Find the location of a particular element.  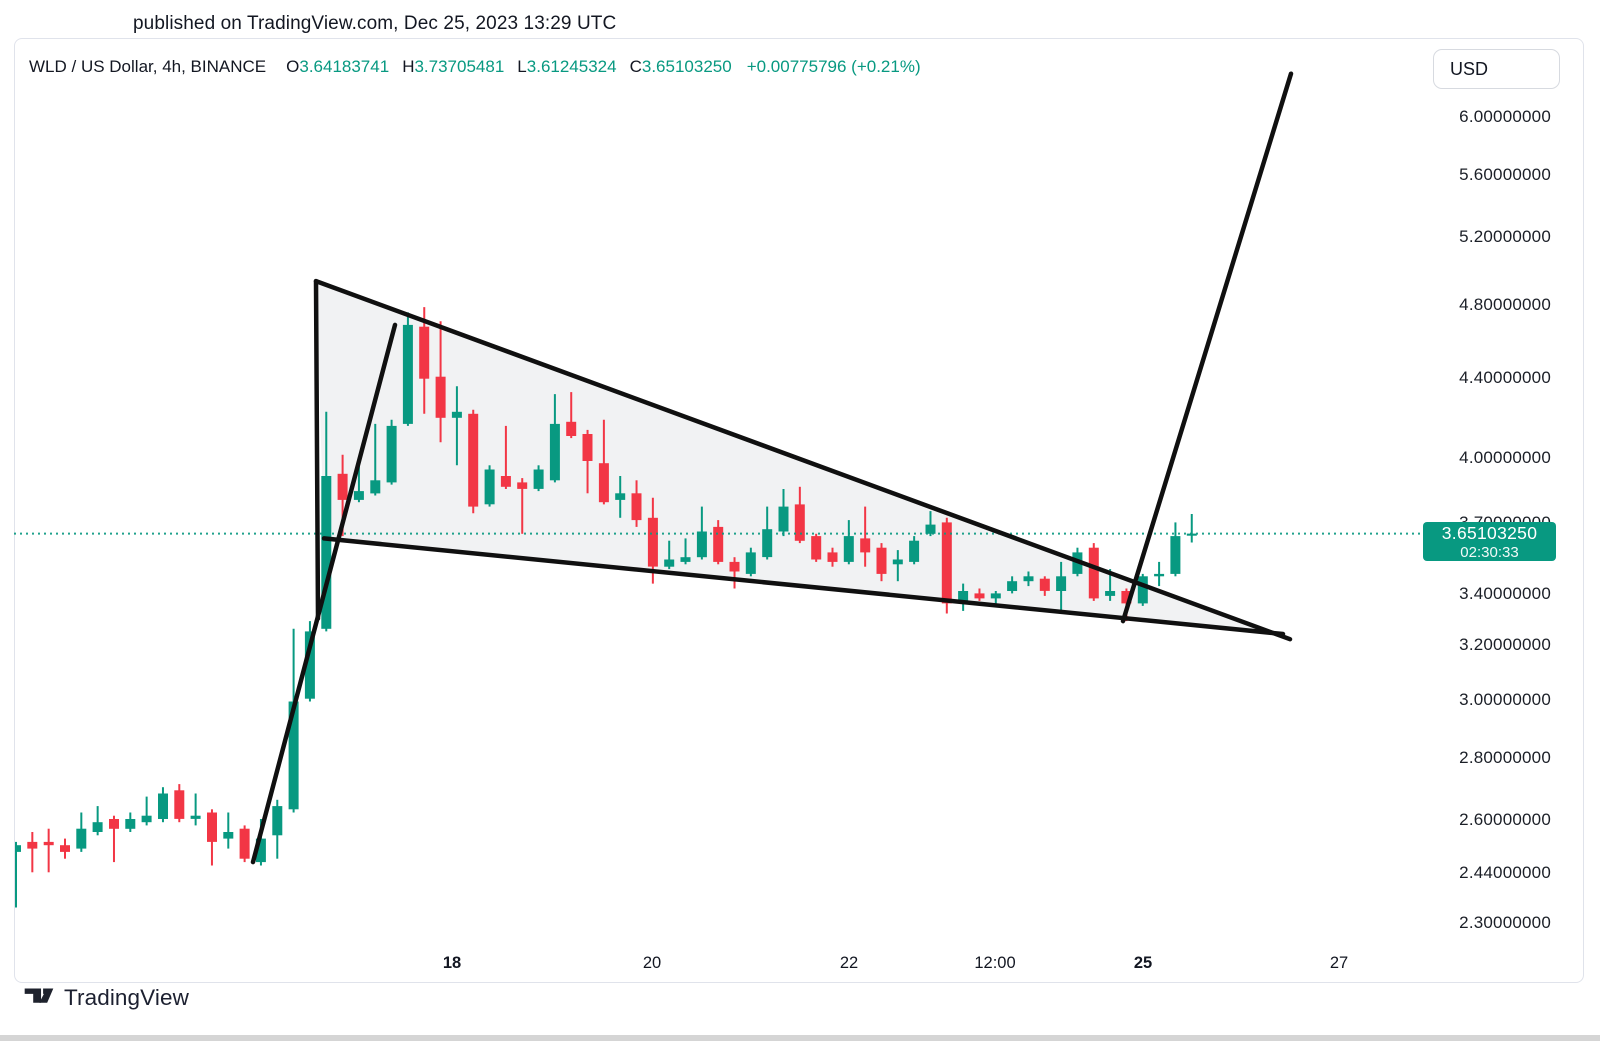

tradingview-logo-icon is located at coordinates (39, 995).